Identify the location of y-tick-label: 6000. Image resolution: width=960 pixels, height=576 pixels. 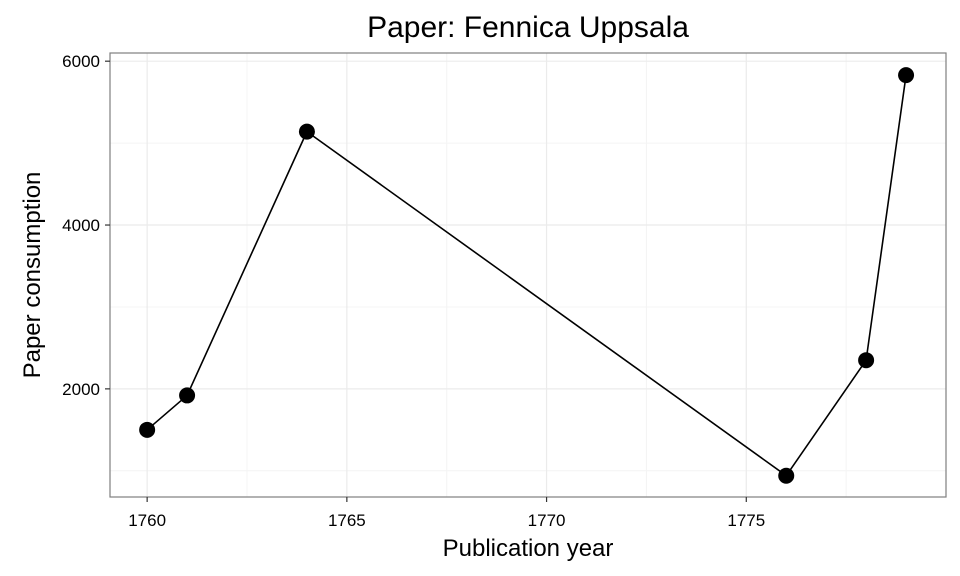
(81, 61).